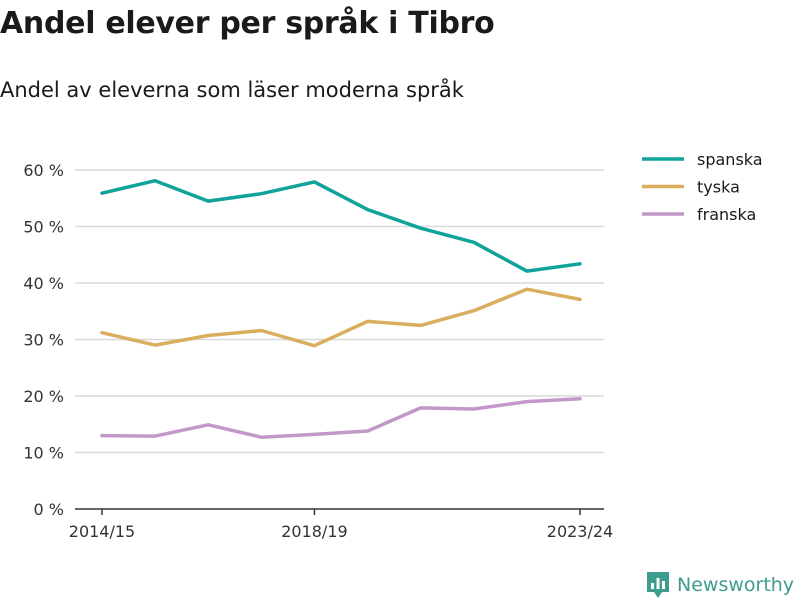 Image resolution: width=800 pixels, height=600 pixels. I want to click on legend-item-franska: franska, so click(699, 214).